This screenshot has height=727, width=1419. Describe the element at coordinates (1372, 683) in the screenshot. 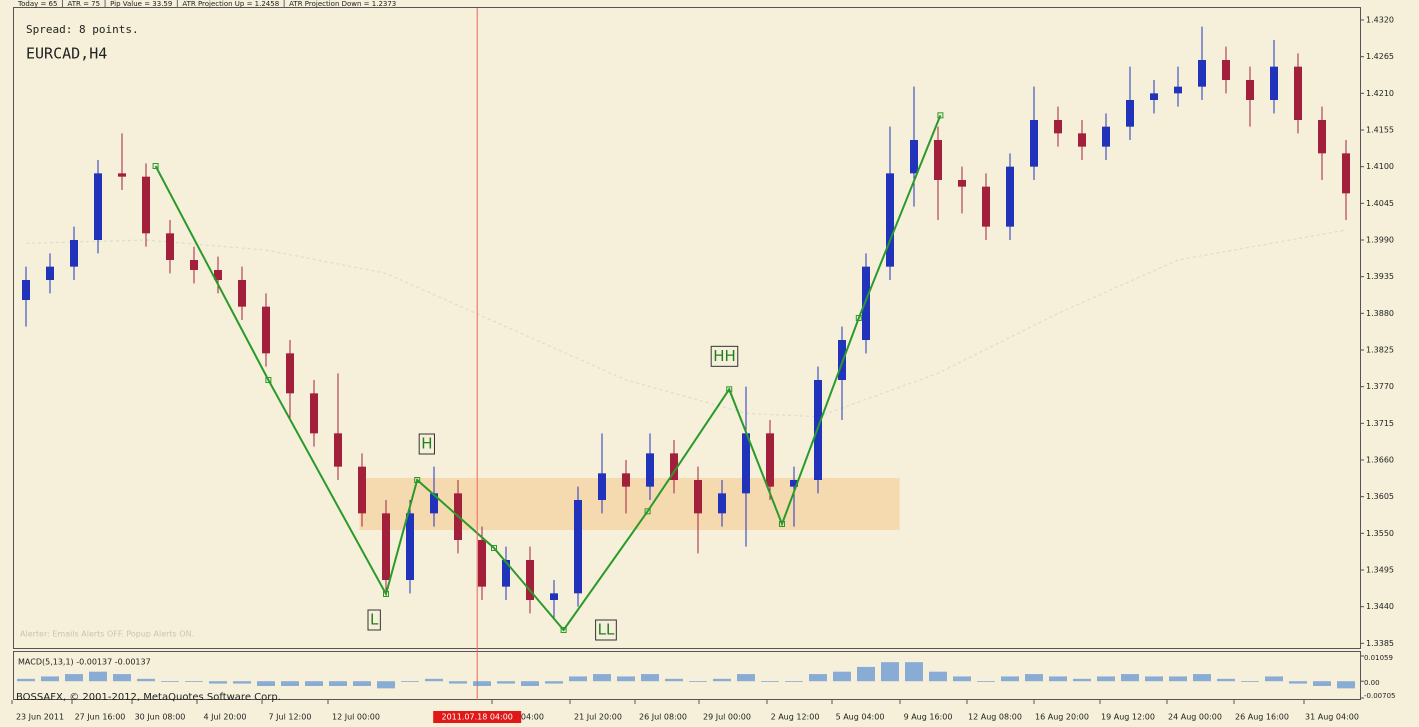

I see `macd-tick-label: 0.00` at that location.